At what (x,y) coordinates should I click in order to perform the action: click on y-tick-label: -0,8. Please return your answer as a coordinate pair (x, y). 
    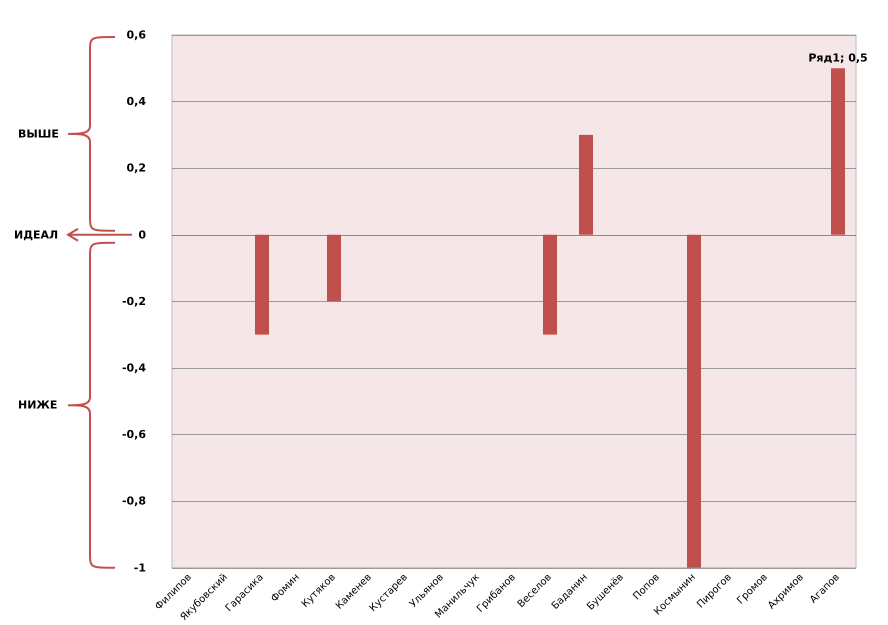
    Looking at the image, I should click on (134, 501).